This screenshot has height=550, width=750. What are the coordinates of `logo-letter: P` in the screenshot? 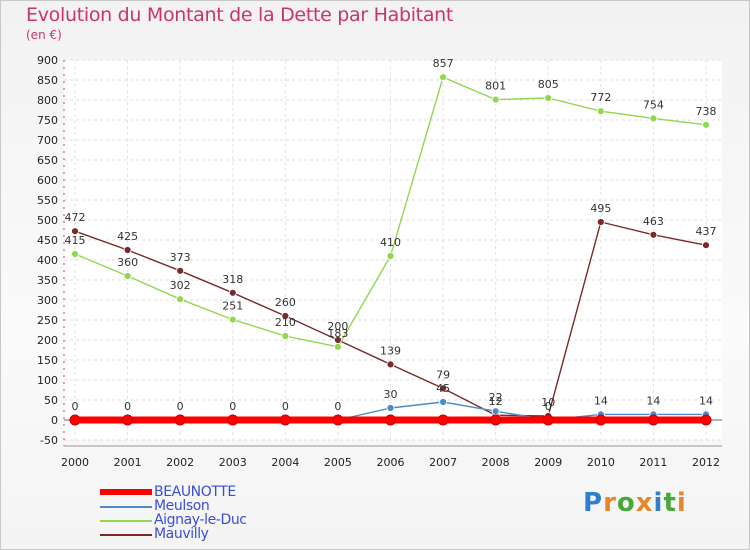 It's located at (593, 503).